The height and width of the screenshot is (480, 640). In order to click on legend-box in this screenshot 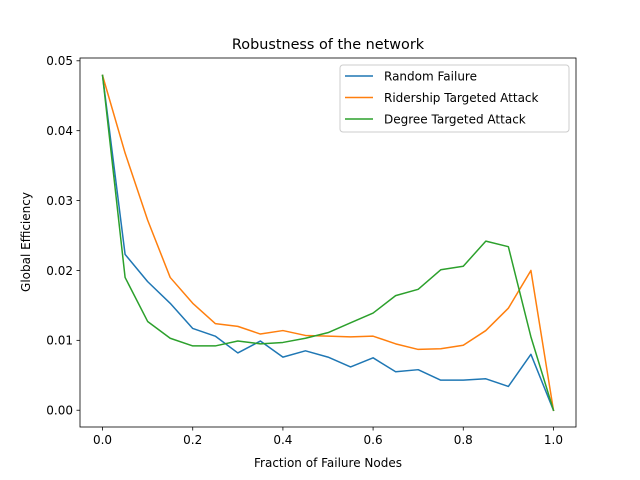, I will do `click(454, 98)`.